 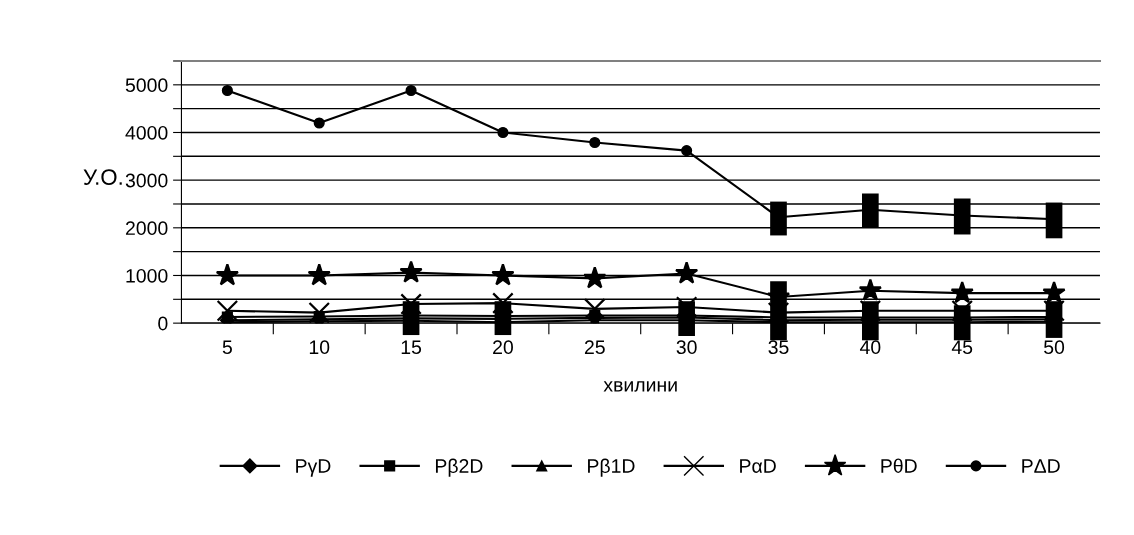 I want to click on legend-label: PαD, so click(x=758, y=466).